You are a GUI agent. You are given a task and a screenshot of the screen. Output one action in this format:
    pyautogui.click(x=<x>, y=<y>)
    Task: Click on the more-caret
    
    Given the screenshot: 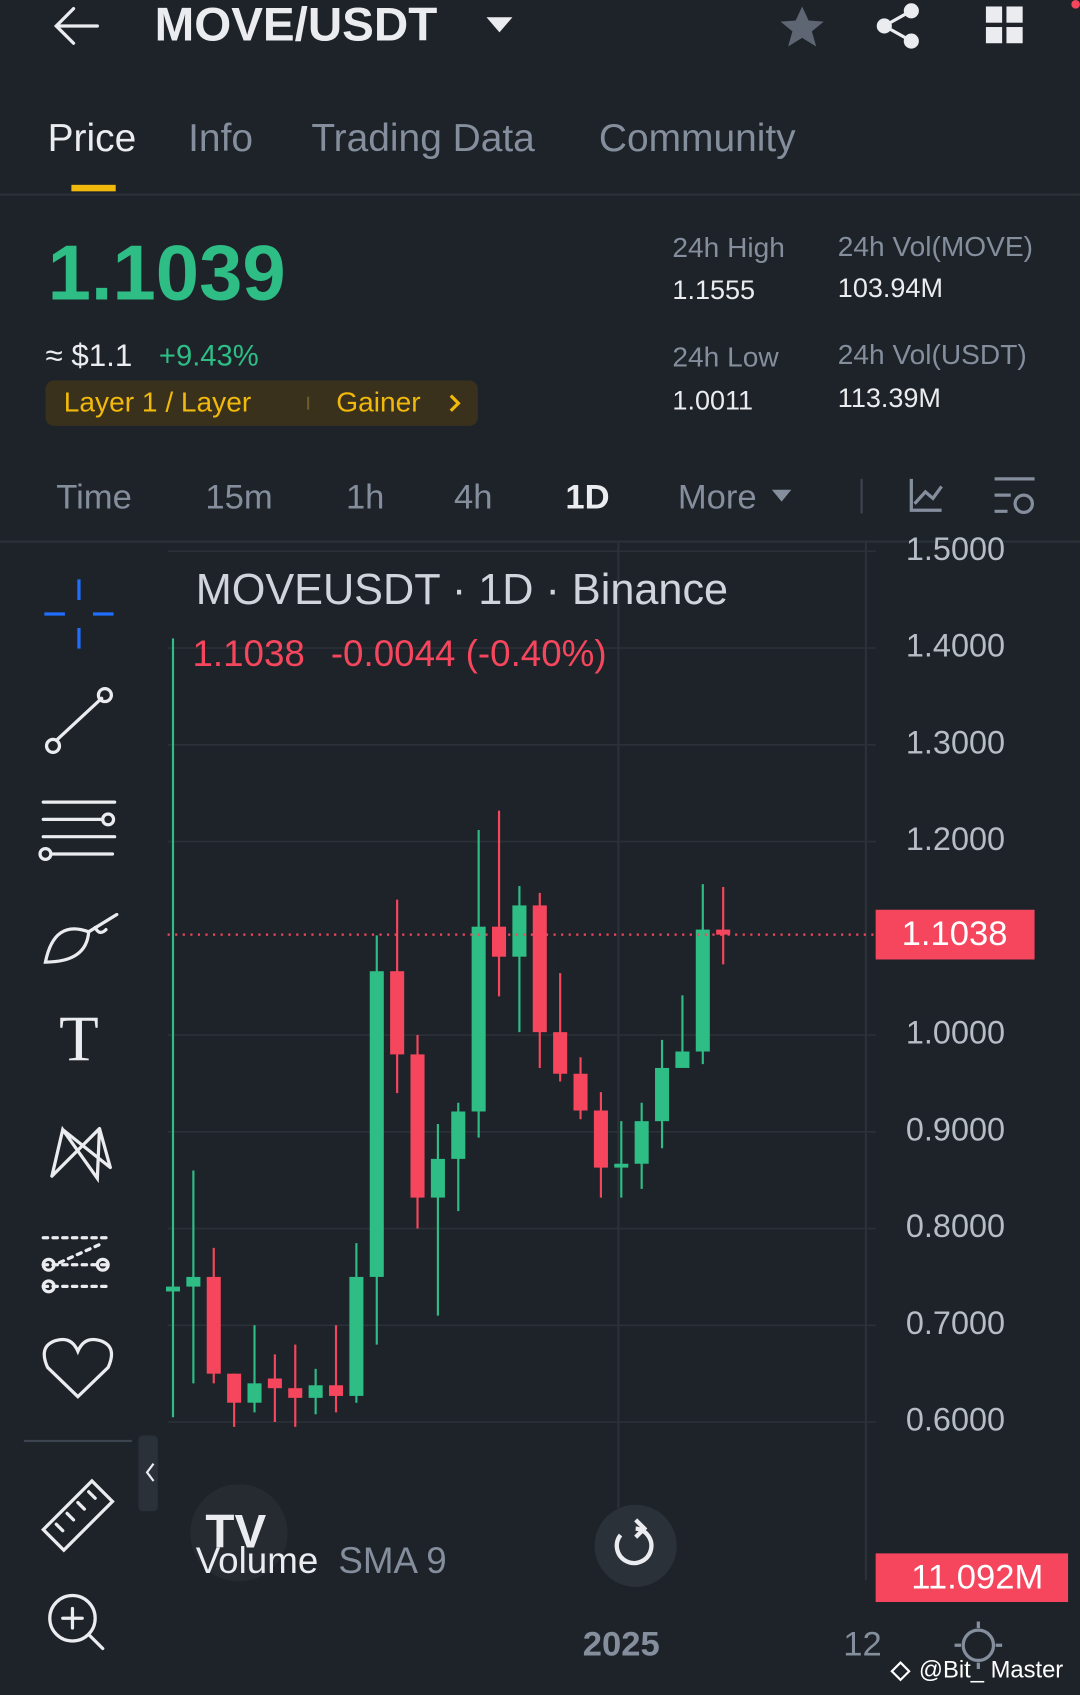 What is the action you would take?
    pyautogui.click(x=781, y=495)
    